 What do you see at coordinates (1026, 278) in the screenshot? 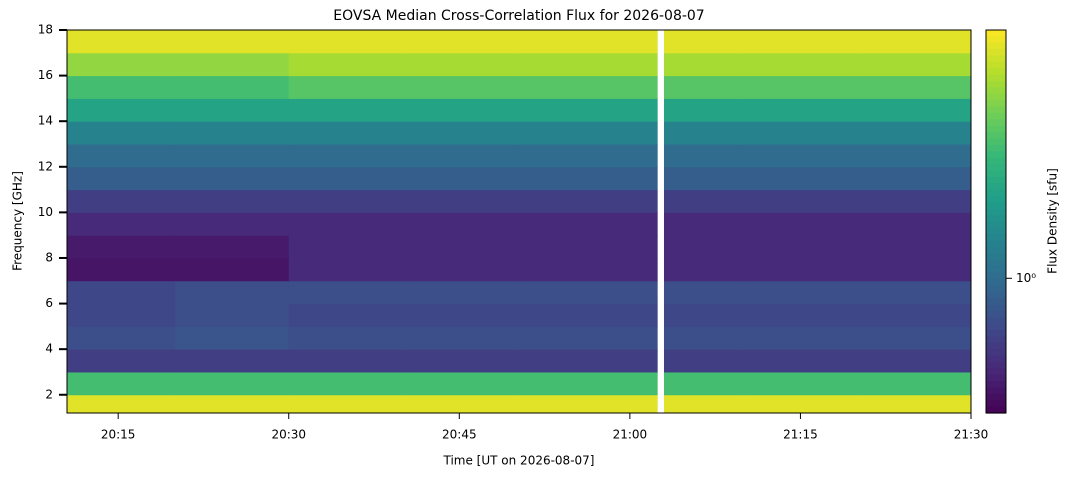
I see `colorbar-tick-label: 10⁰` at bounding box center [1026, 278].